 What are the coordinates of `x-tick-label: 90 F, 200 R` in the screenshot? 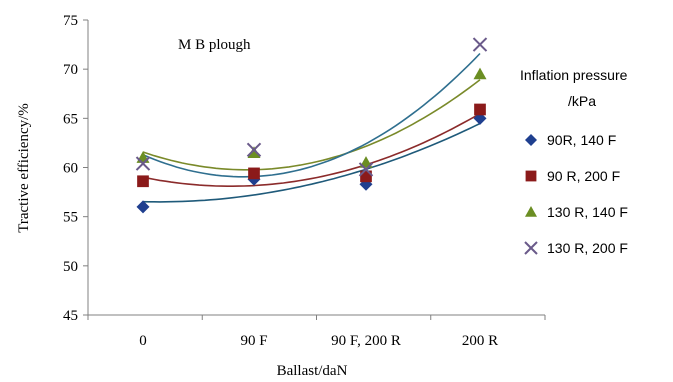 It's located at (366, 341).